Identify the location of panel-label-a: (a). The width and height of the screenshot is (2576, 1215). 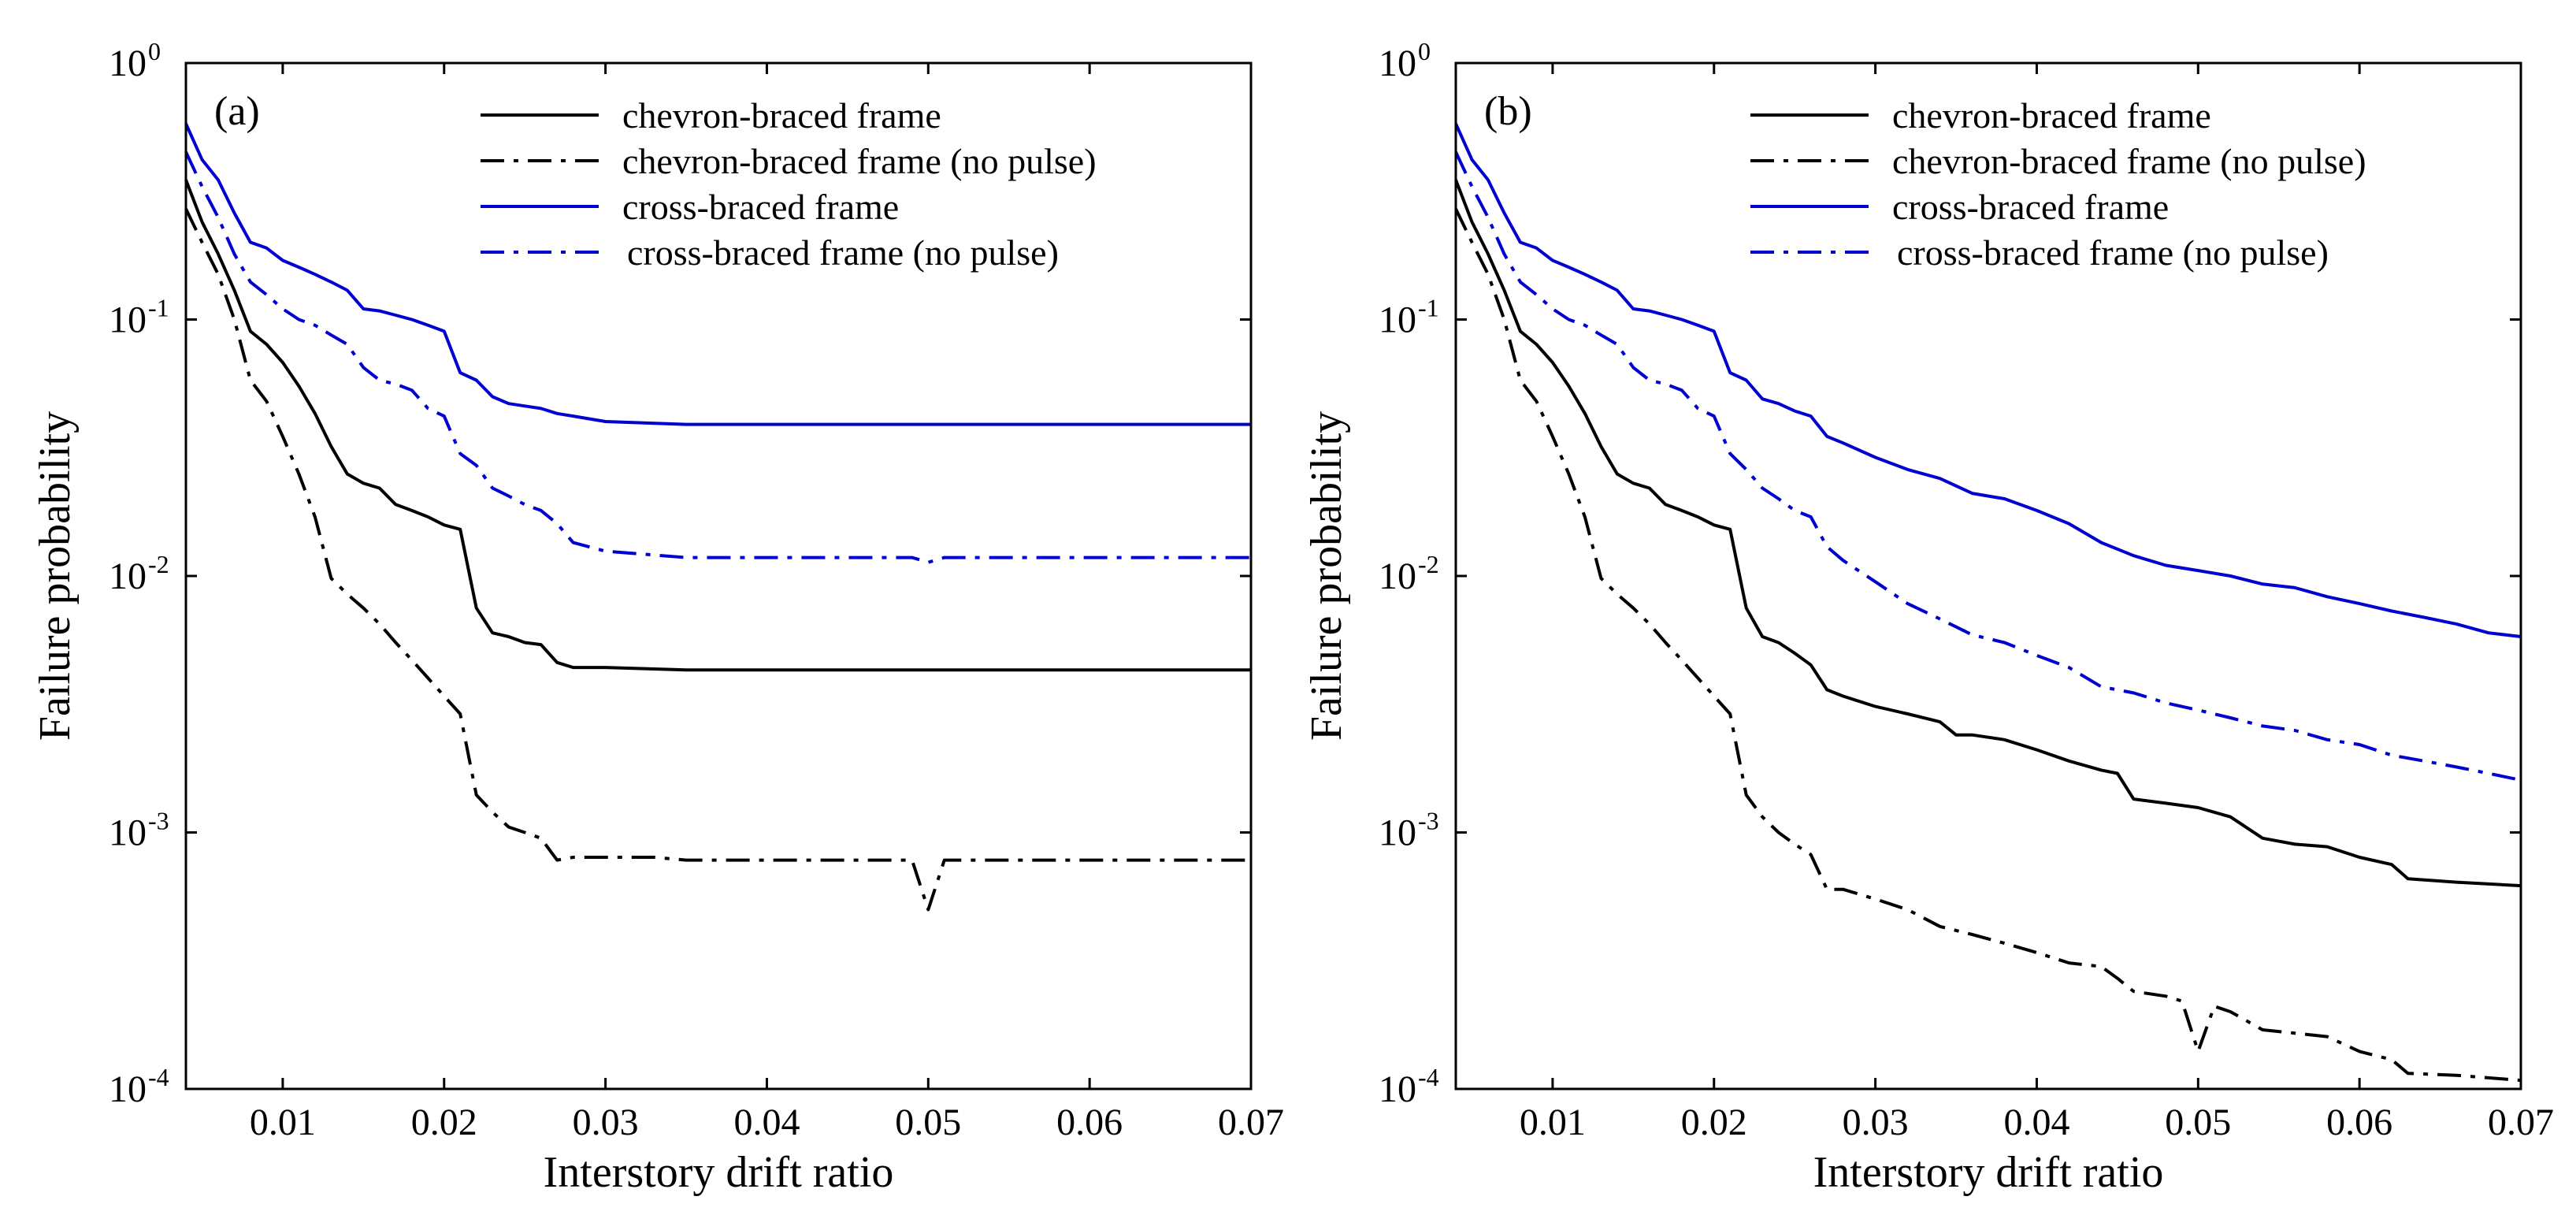
(237, 111).